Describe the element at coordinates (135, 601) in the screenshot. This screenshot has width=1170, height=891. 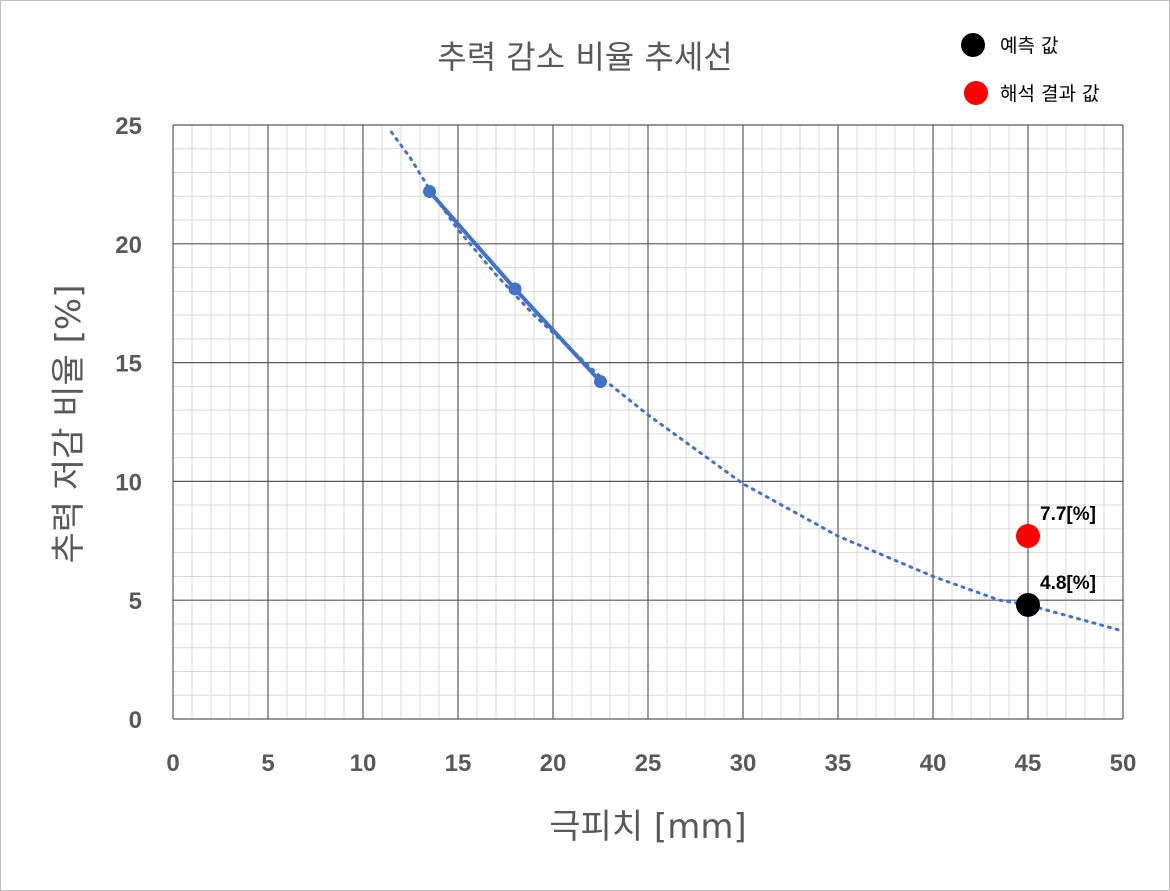
I see `y-tick-label: 5` at that location.